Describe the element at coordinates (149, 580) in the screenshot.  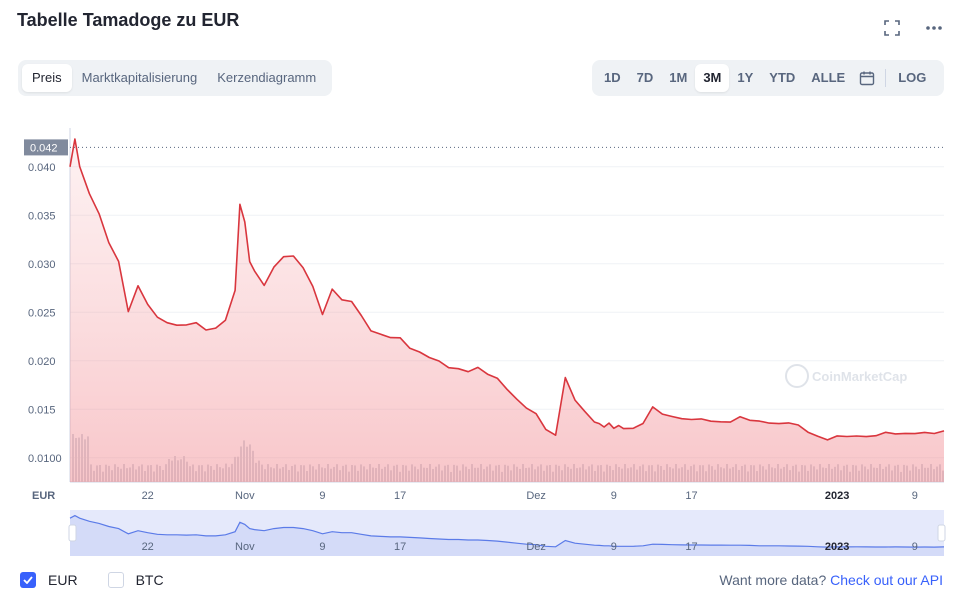
I see `btc-label: BTC` at that location.